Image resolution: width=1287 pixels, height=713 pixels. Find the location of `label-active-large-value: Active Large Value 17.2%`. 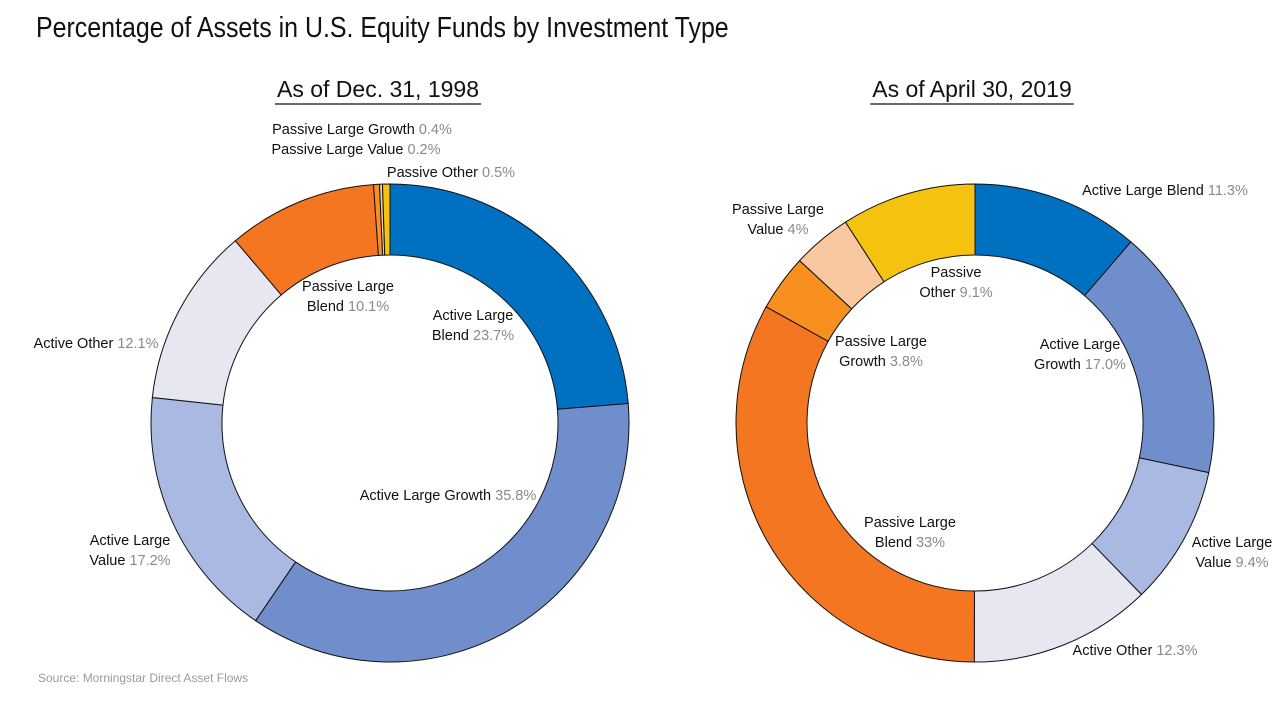

label-active-large-value: Active Large Value 17.2% is located at coordinates (129, 551).